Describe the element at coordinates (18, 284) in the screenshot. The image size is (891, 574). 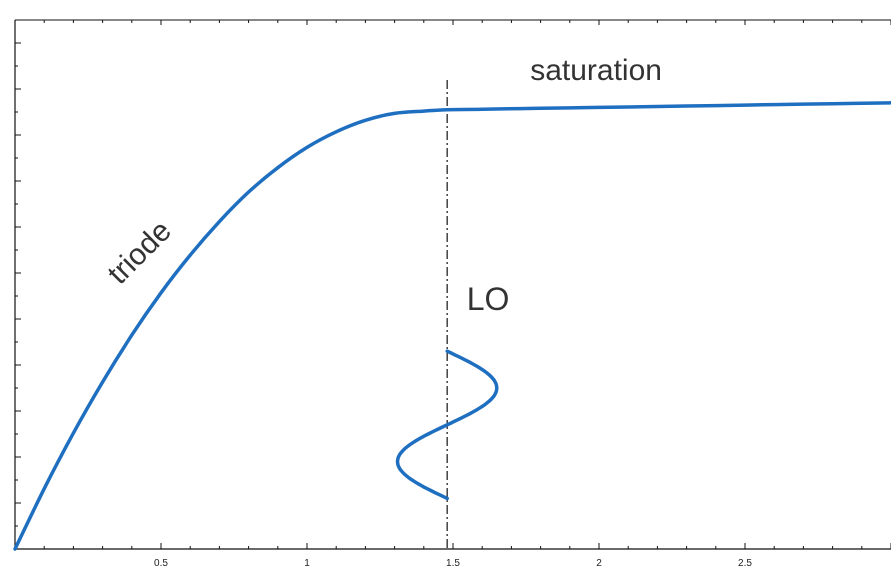
I see `y-ticks` at that location.